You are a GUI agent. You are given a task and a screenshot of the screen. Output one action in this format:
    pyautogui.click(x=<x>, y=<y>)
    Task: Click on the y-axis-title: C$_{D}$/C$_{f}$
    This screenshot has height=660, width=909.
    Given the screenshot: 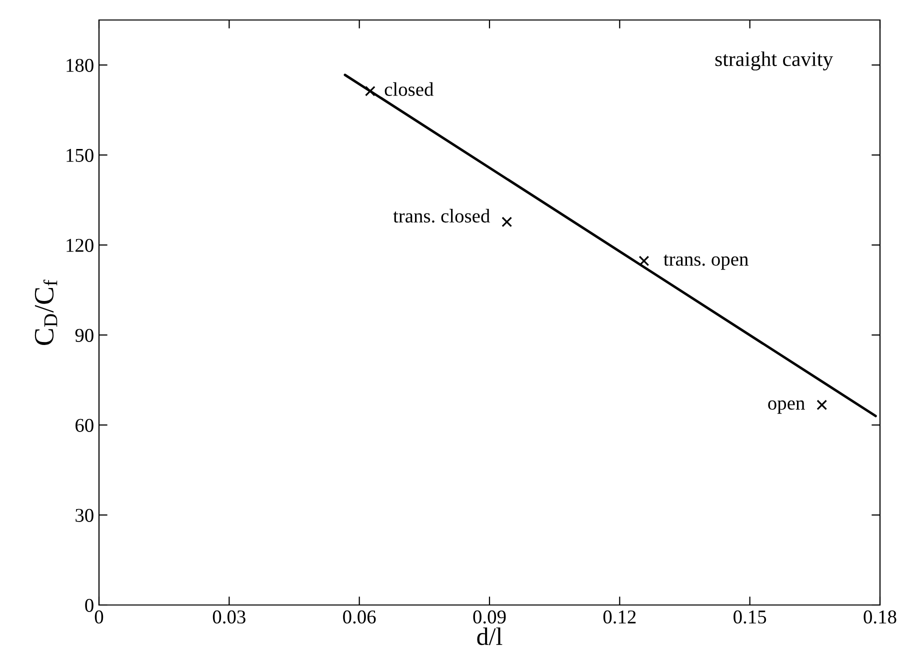 What is the action you would take?
    pyautogui.click(x=46, y=312)
    